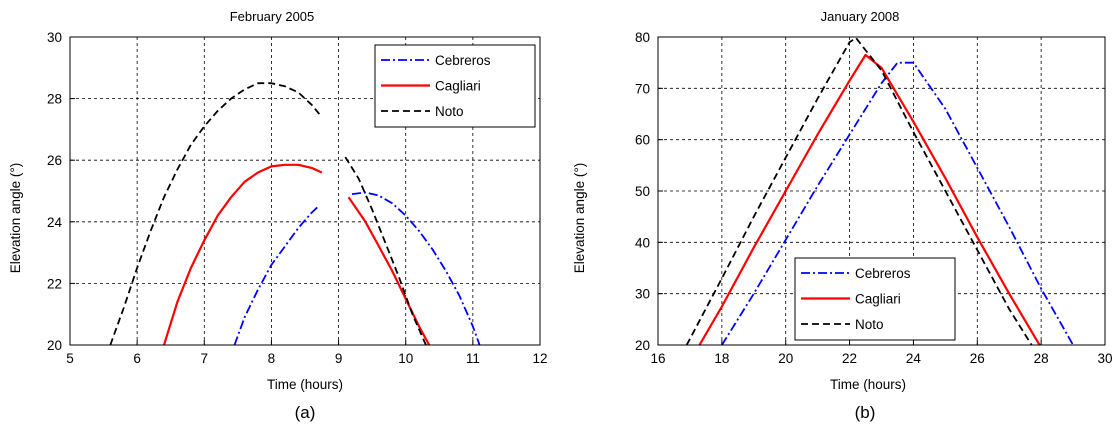  Describe the element at coordinates (914, 358) in the screenshot. I see `x-tick-label: 24` at that location.